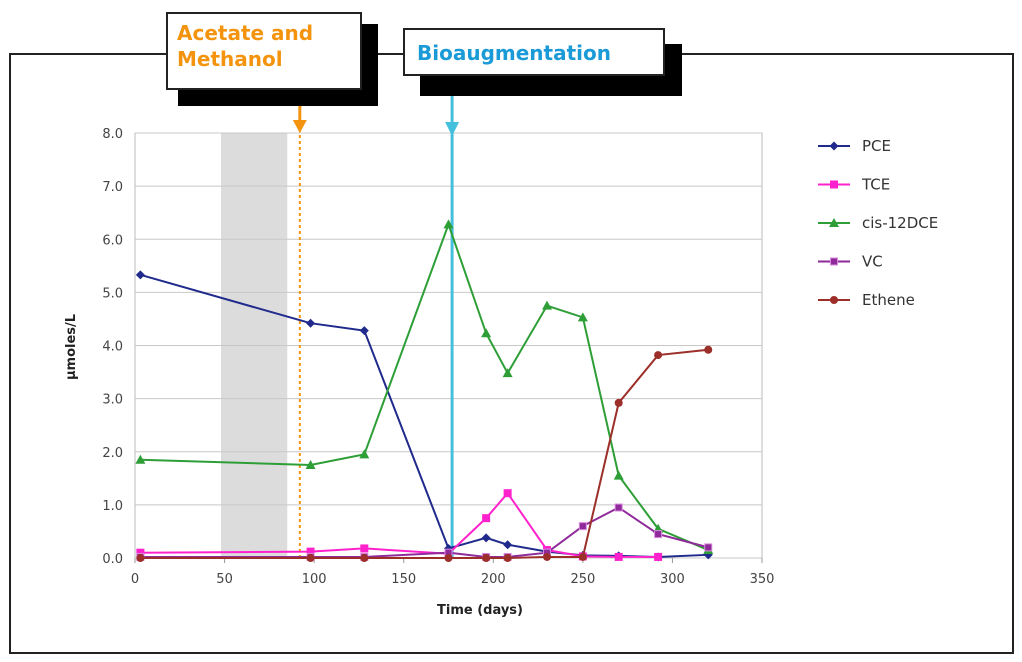 This screenshot has width=1022, height=662. I want to click on legend-label-vc: VC, so click(872, 262).